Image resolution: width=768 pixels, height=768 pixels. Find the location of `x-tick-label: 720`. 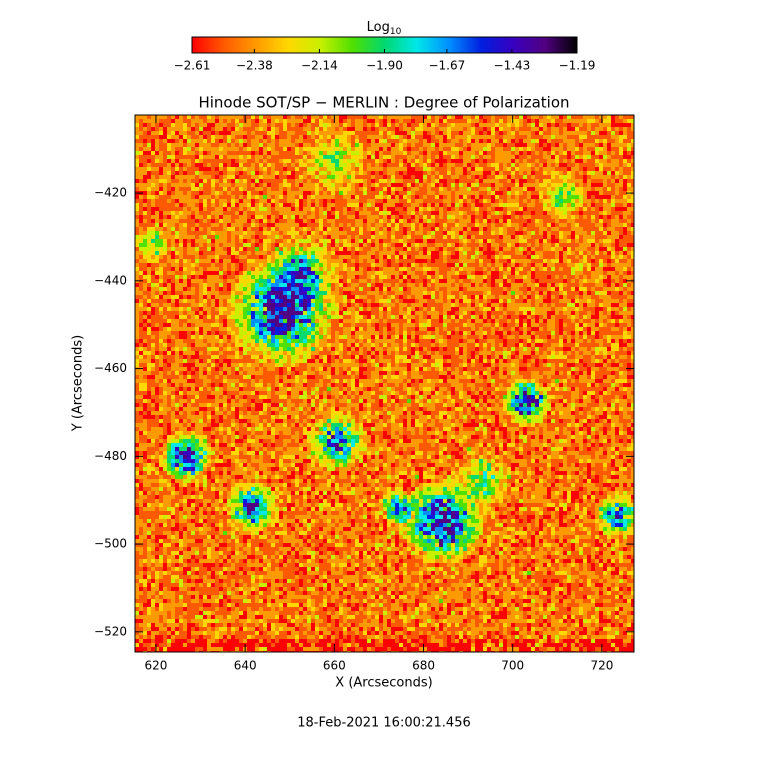

x-tick-label: 720 is located at coordinates (601, 666).